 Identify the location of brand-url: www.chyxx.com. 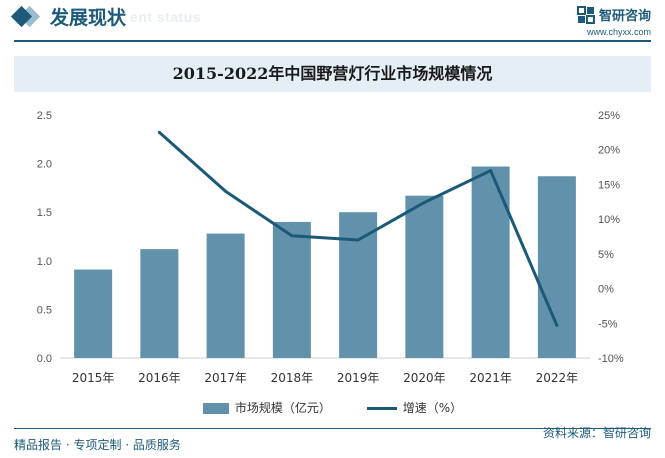
(618, 32).